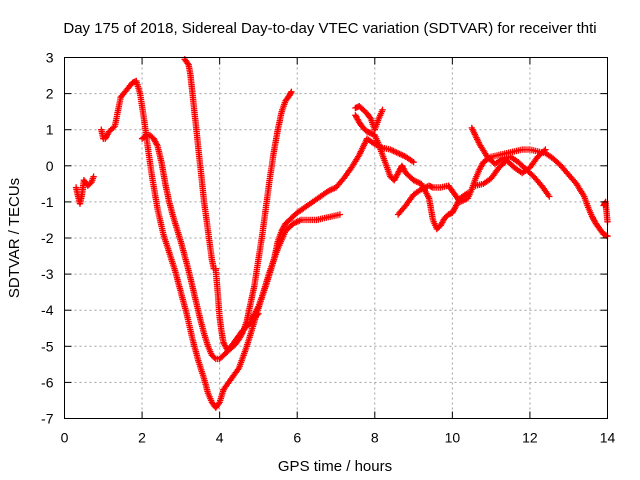  Describe the element at coordinates (200, 164) in the screenshot. I see `series-track-d` at that location.